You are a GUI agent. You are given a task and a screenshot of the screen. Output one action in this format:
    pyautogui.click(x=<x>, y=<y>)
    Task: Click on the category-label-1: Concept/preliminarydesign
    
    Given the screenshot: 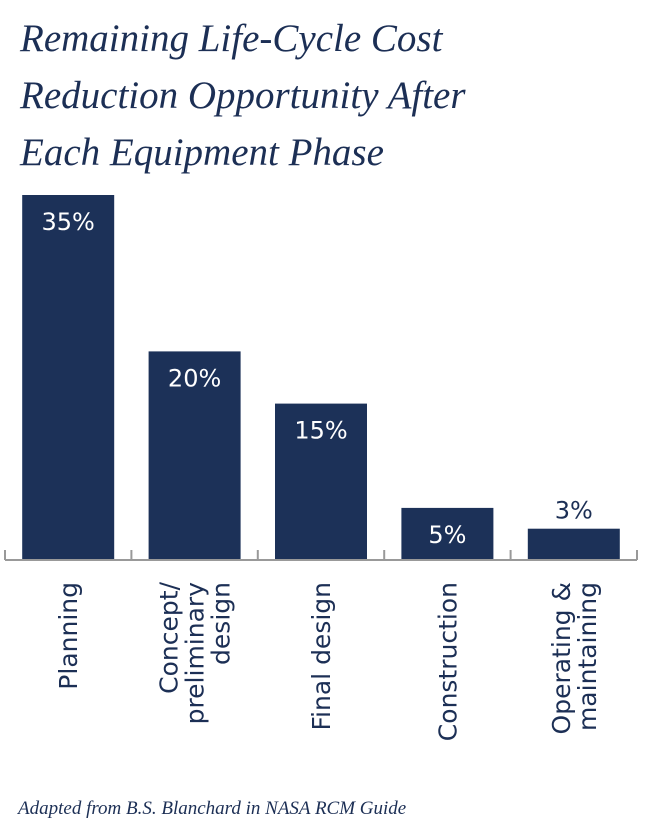 What is the action you would take?
    pyautogui.click(x=195, y=652)
    